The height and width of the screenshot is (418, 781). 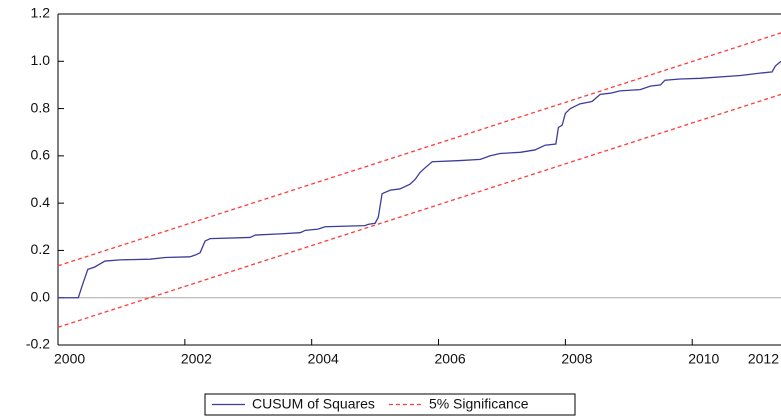 I want to click on legend-label: 5% Significance, so click(x=479, y=404).